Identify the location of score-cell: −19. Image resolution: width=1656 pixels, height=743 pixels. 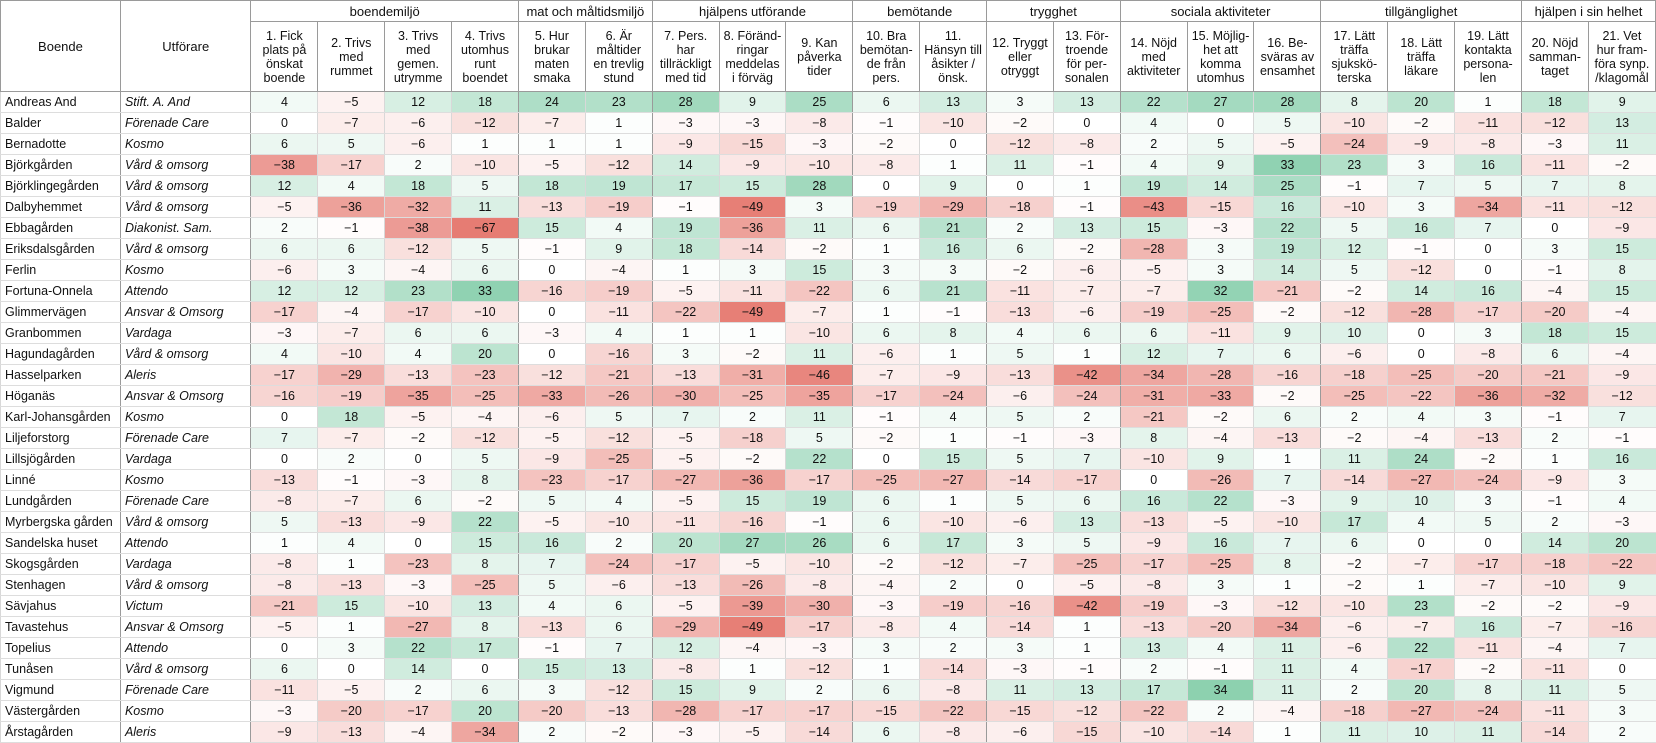
(618, 207).